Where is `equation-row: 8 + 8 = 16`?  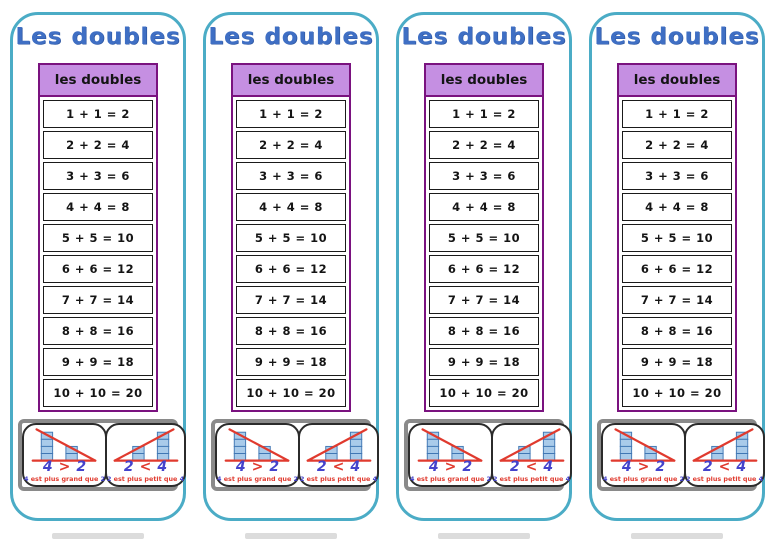 equation-row: 8 + 8 = 16 is located at coordinates (484, 331).